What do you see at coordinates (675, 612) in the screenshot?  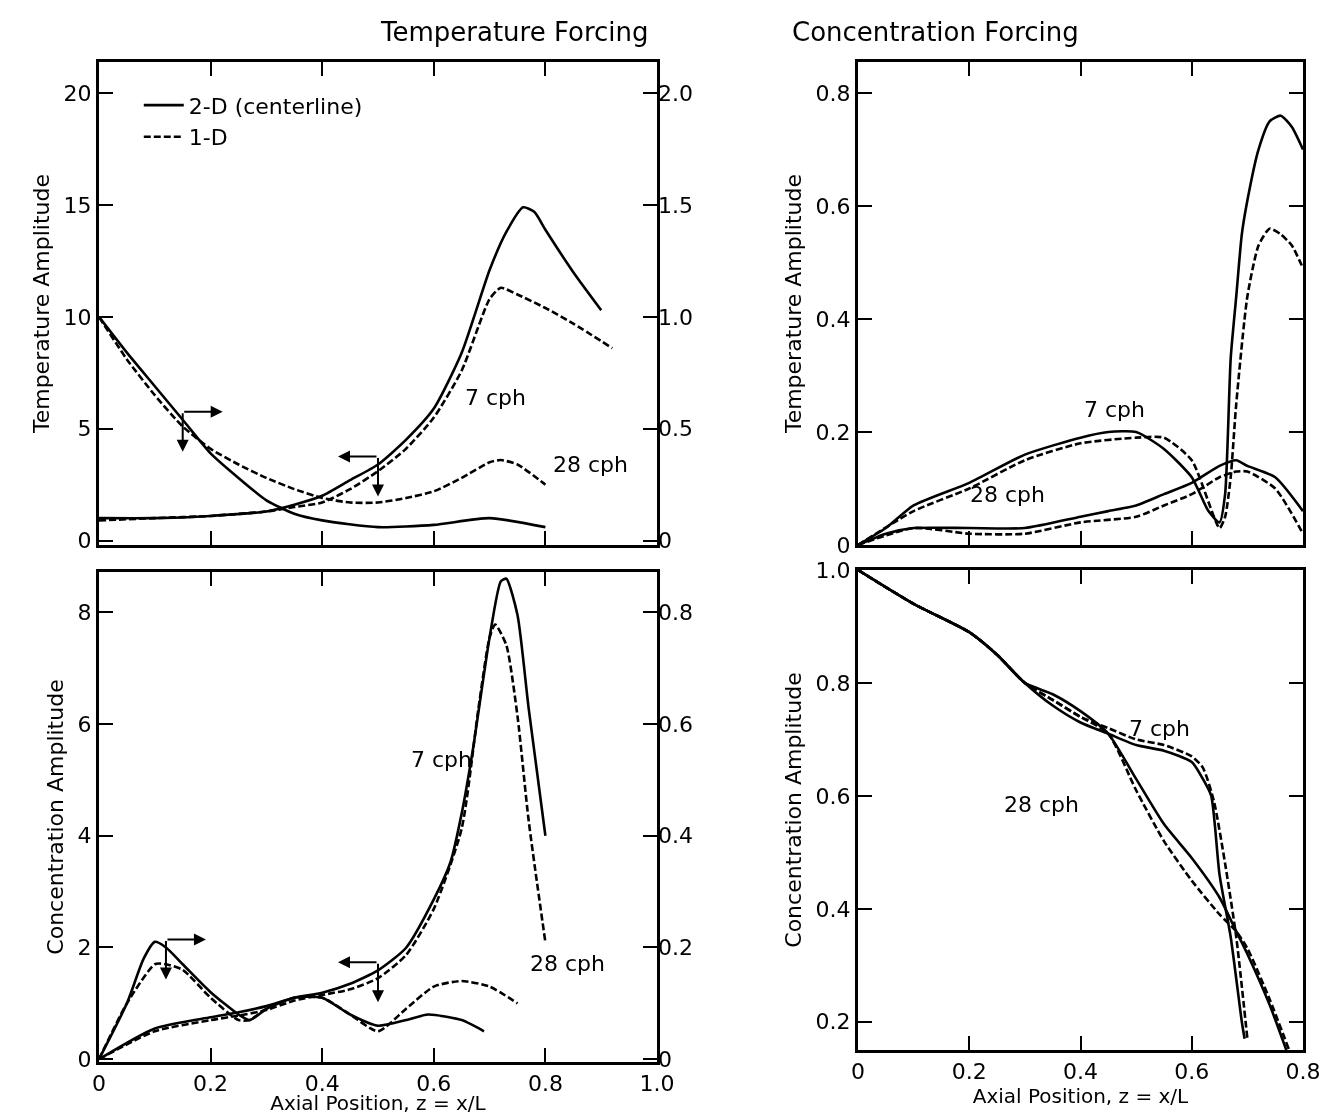 I see `y2-tick-label: 0.8` at bounding box center [675, 612].